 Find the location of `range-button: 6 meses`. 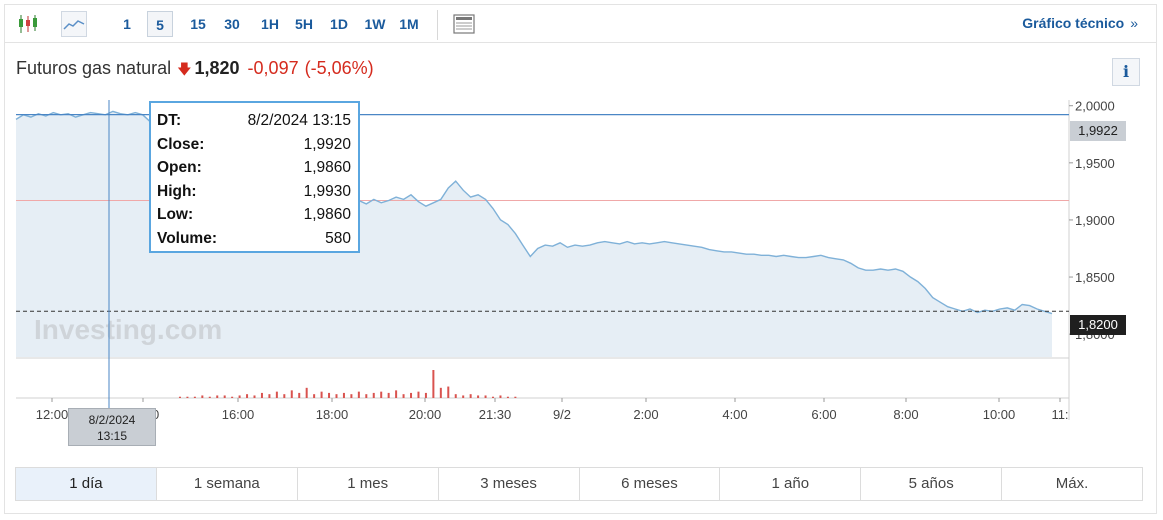

range-button: 6 meses is located at coordinates (650, 484).